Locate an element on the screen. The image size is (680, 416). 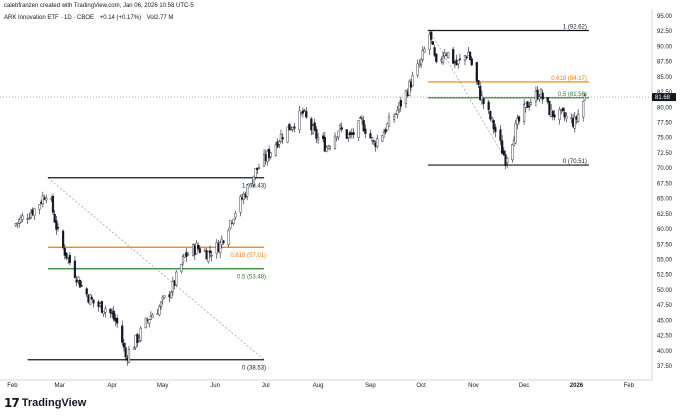
tradingview-branding: 17 TradingView is located at coordinates (45, 403).